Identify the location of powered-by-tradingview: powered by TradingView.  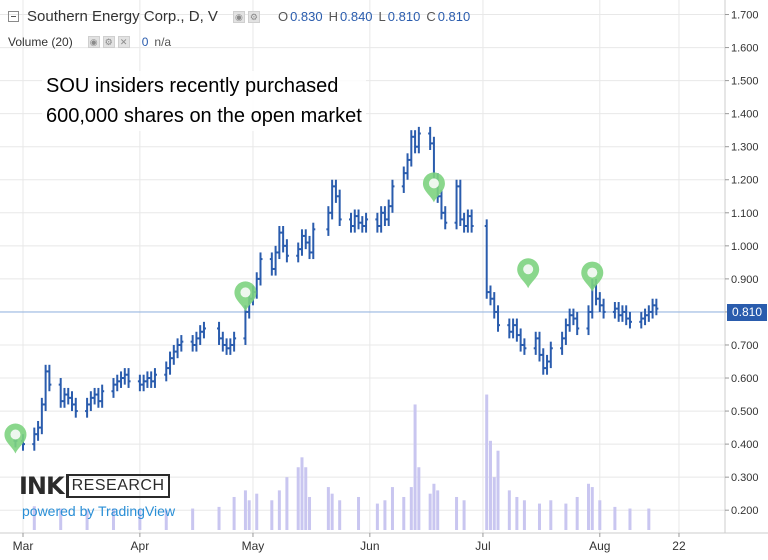
(99, 511).